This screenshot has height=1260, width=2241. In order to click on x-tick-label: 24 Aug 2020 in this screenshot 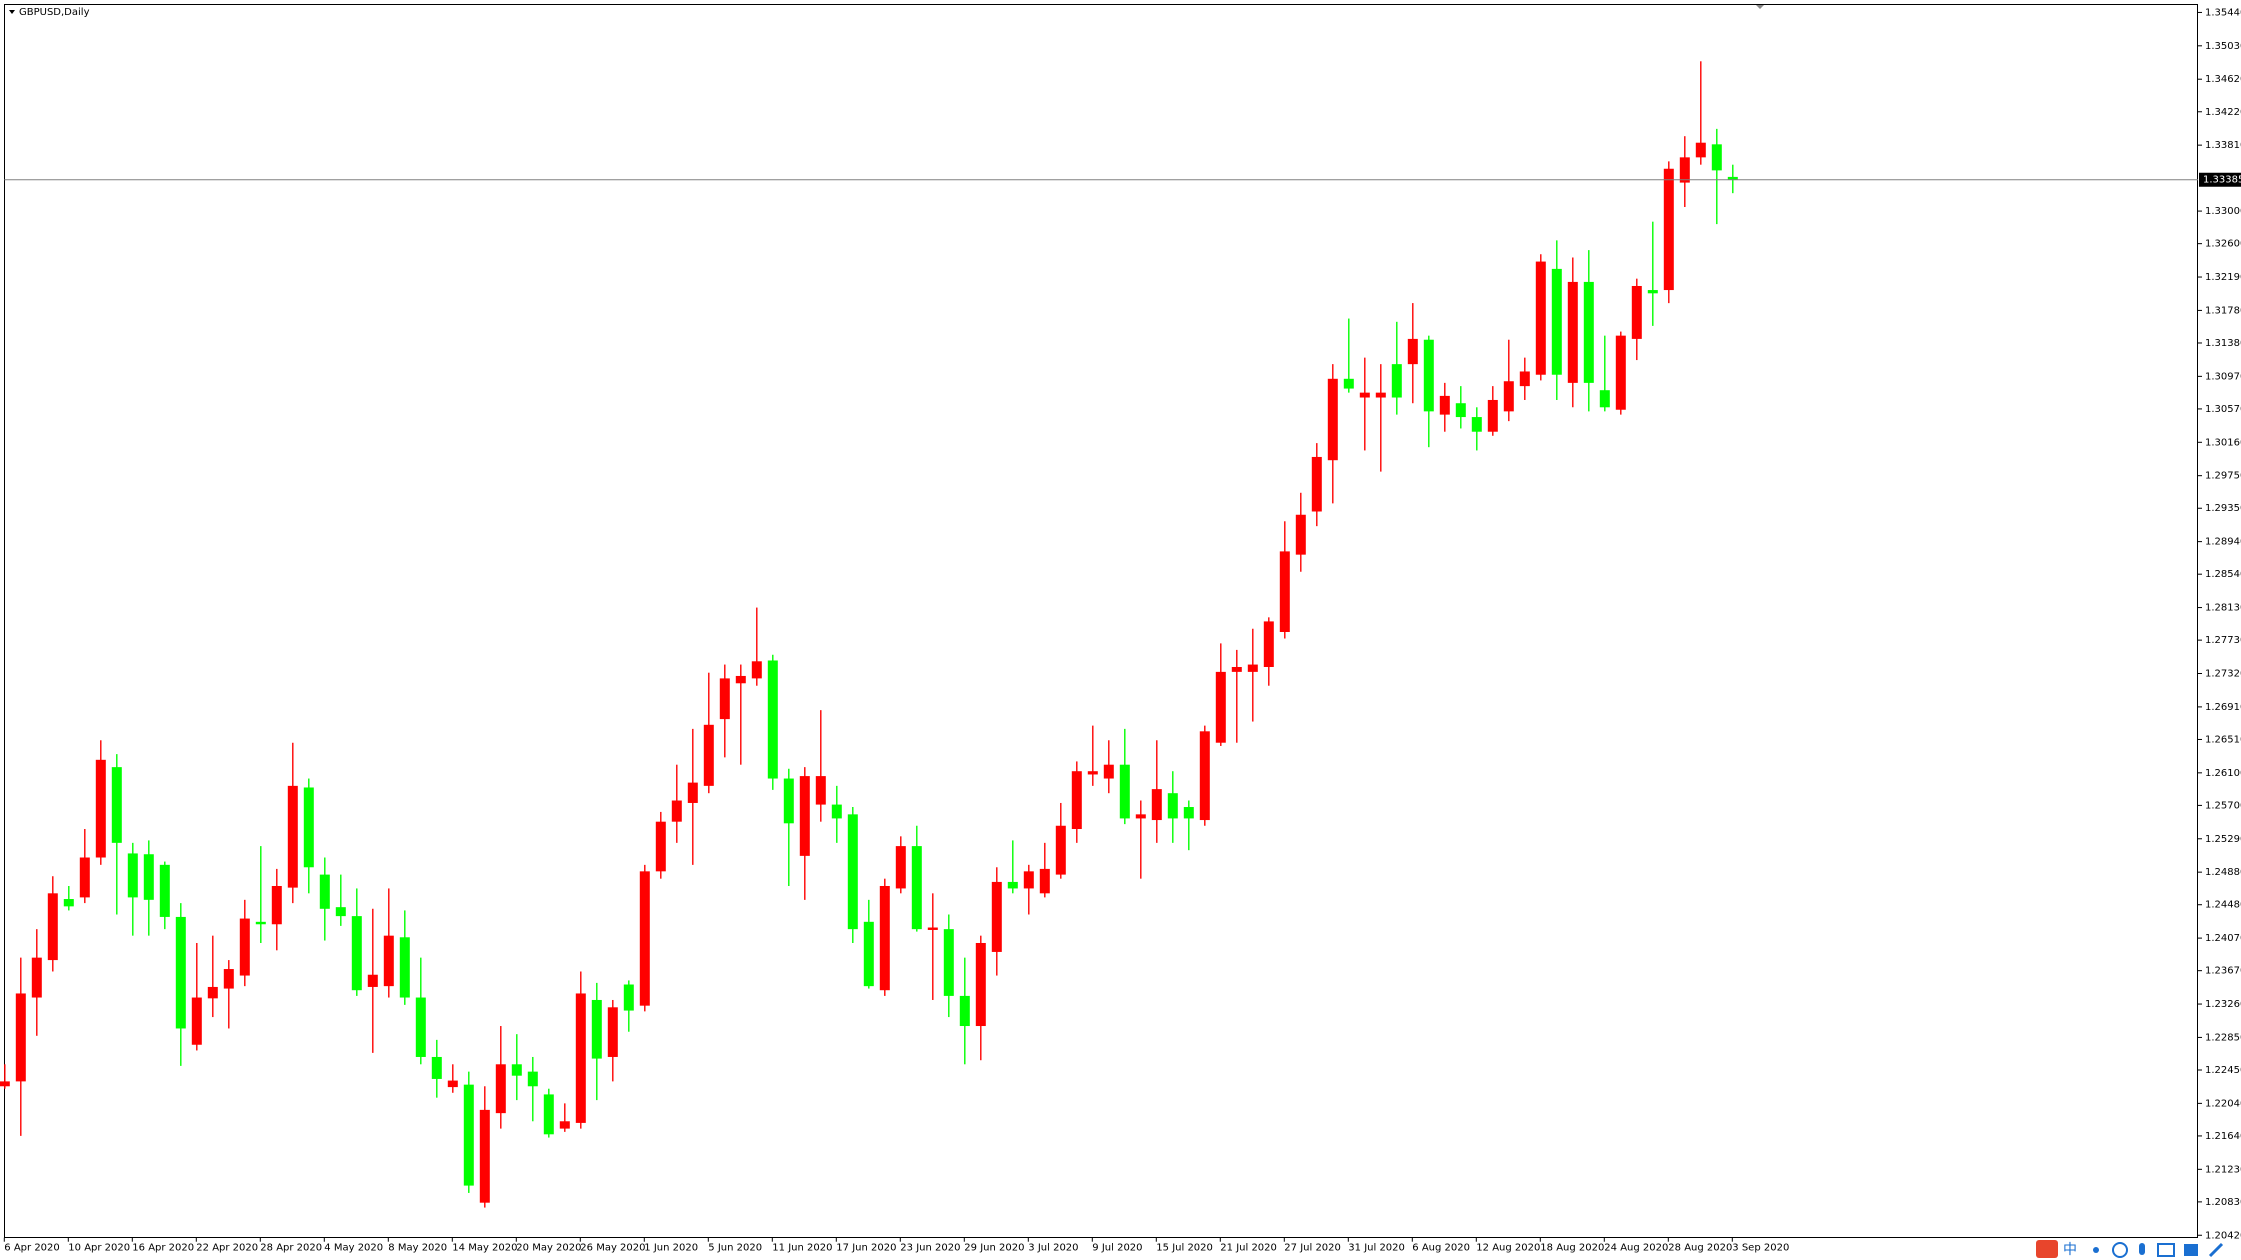, I will do `click(1636, 1248)`.